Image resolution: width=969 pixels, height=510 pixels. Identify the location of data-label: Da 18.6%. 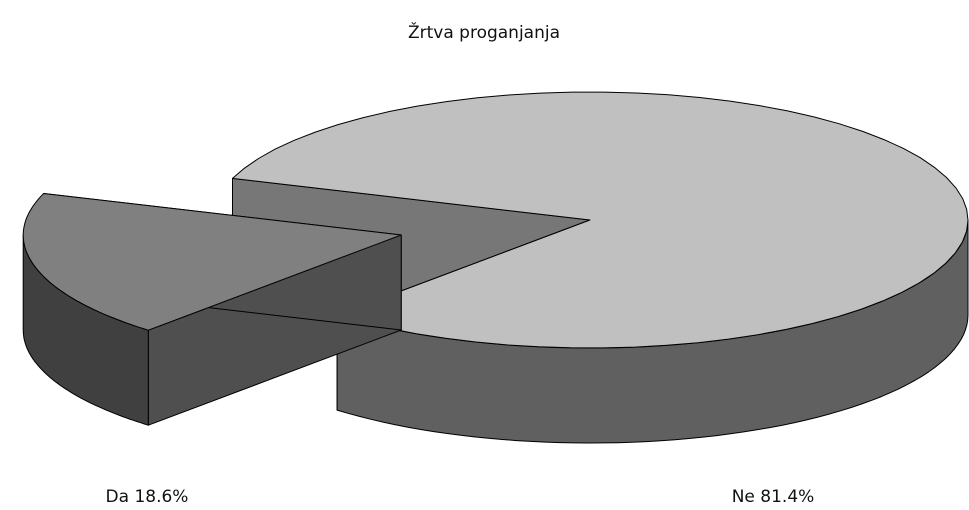
(147, 497).